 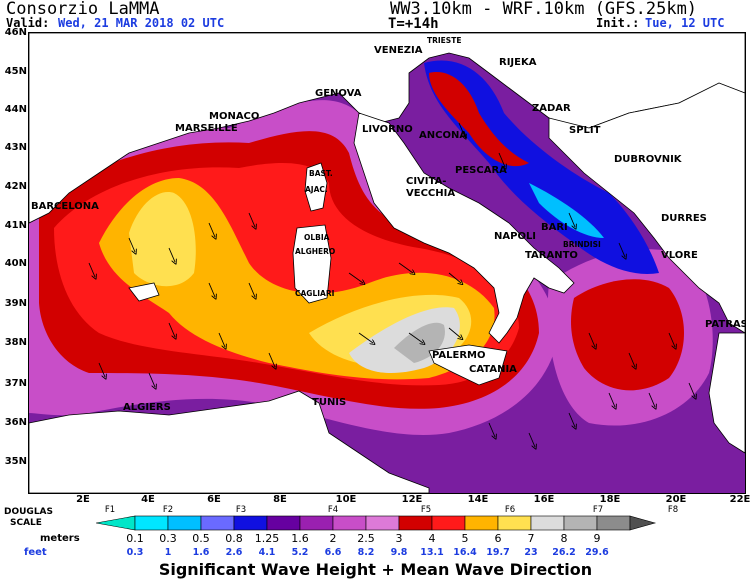 What do you see at coordinates (465, 538) in the screenshot?
I see `meter-tick: 5` at bounding box center [465, 538].